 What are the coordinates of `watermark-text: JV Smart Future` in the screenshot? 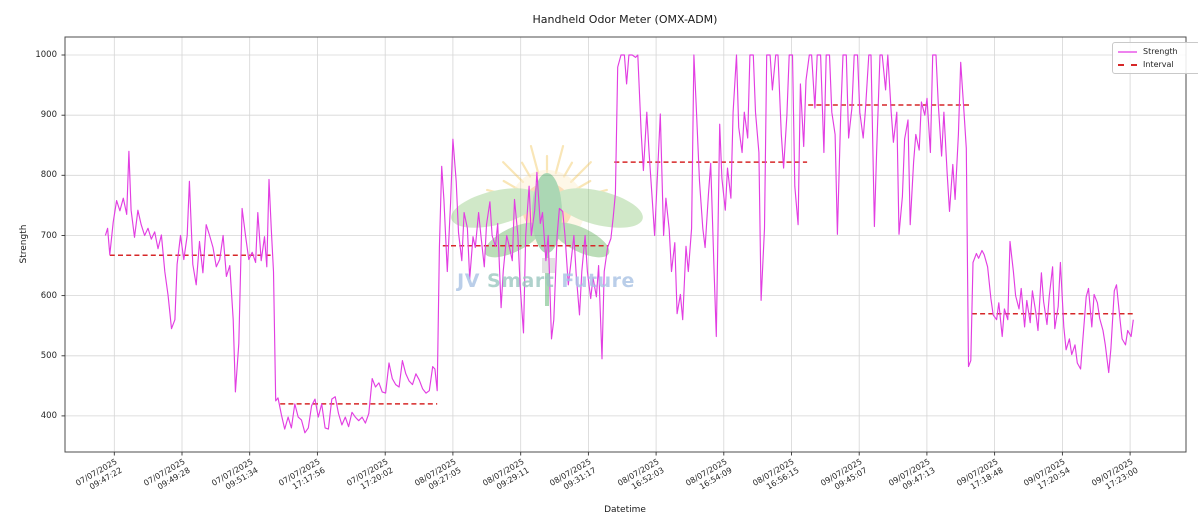 It's located at (546, 281).